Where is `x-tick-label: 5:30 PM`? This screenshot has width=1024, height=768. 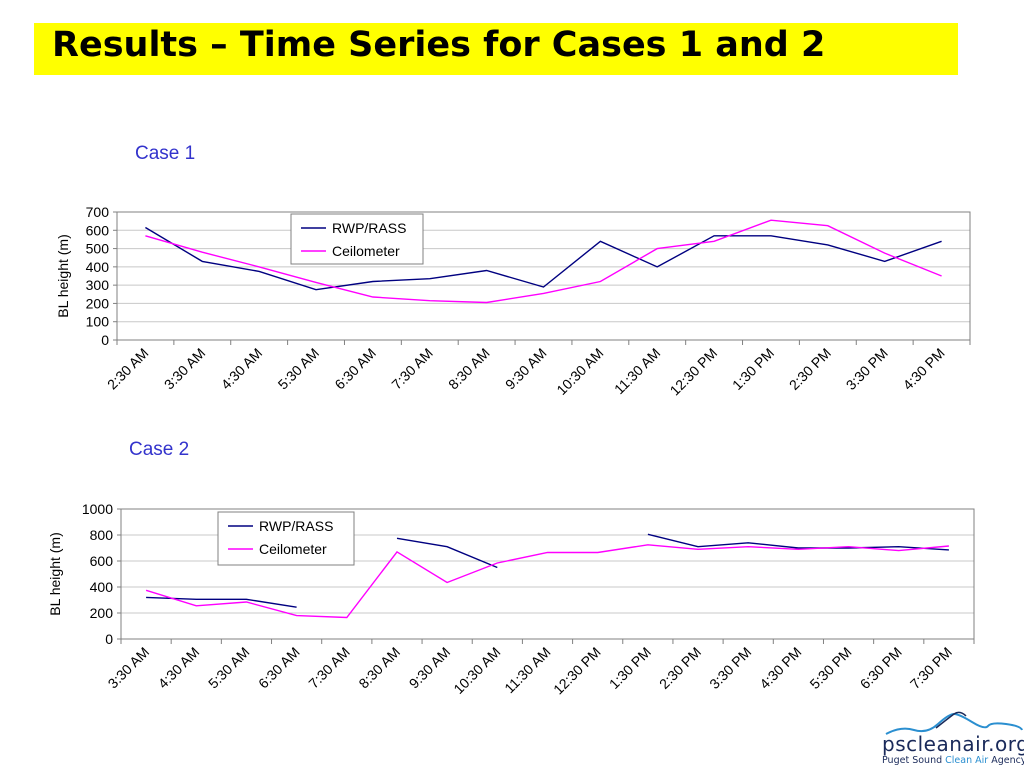
x-tick-label: 5:30 PM is located at coordinates (830, 668).